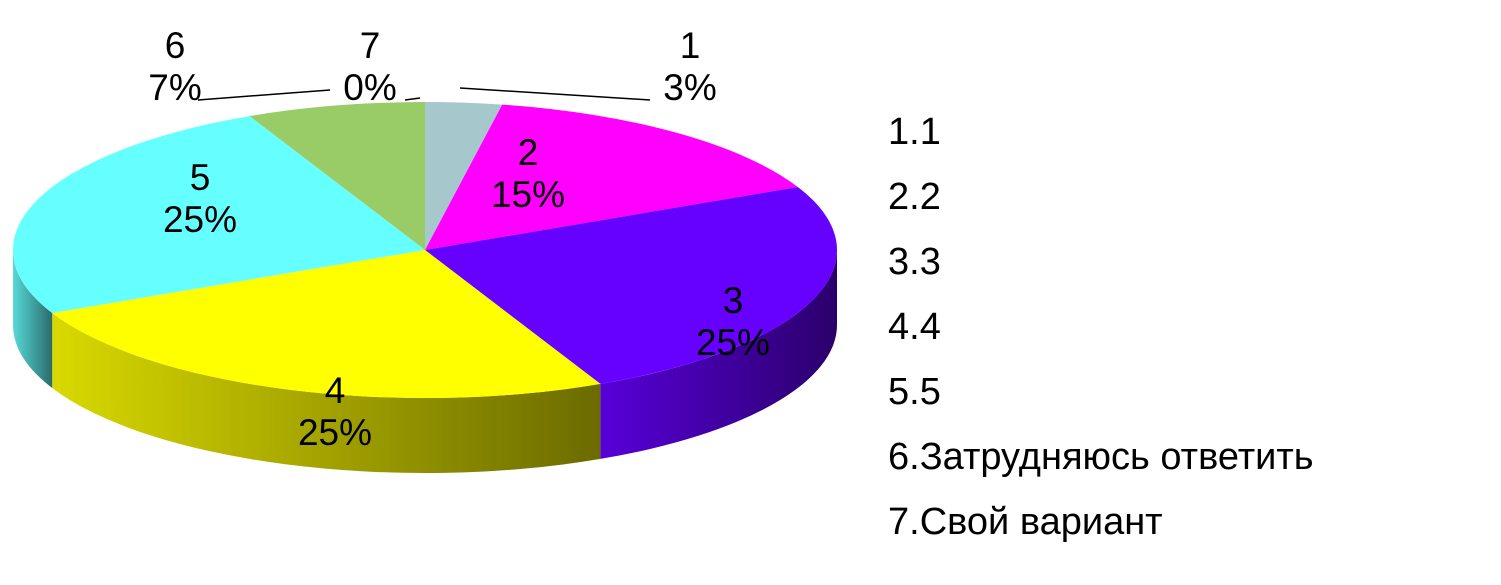  Describe the element at coordinates (1101, 457) in the screenshot. I see `legend-entry-6: 6.Затрудняюсь ответить` at that location.